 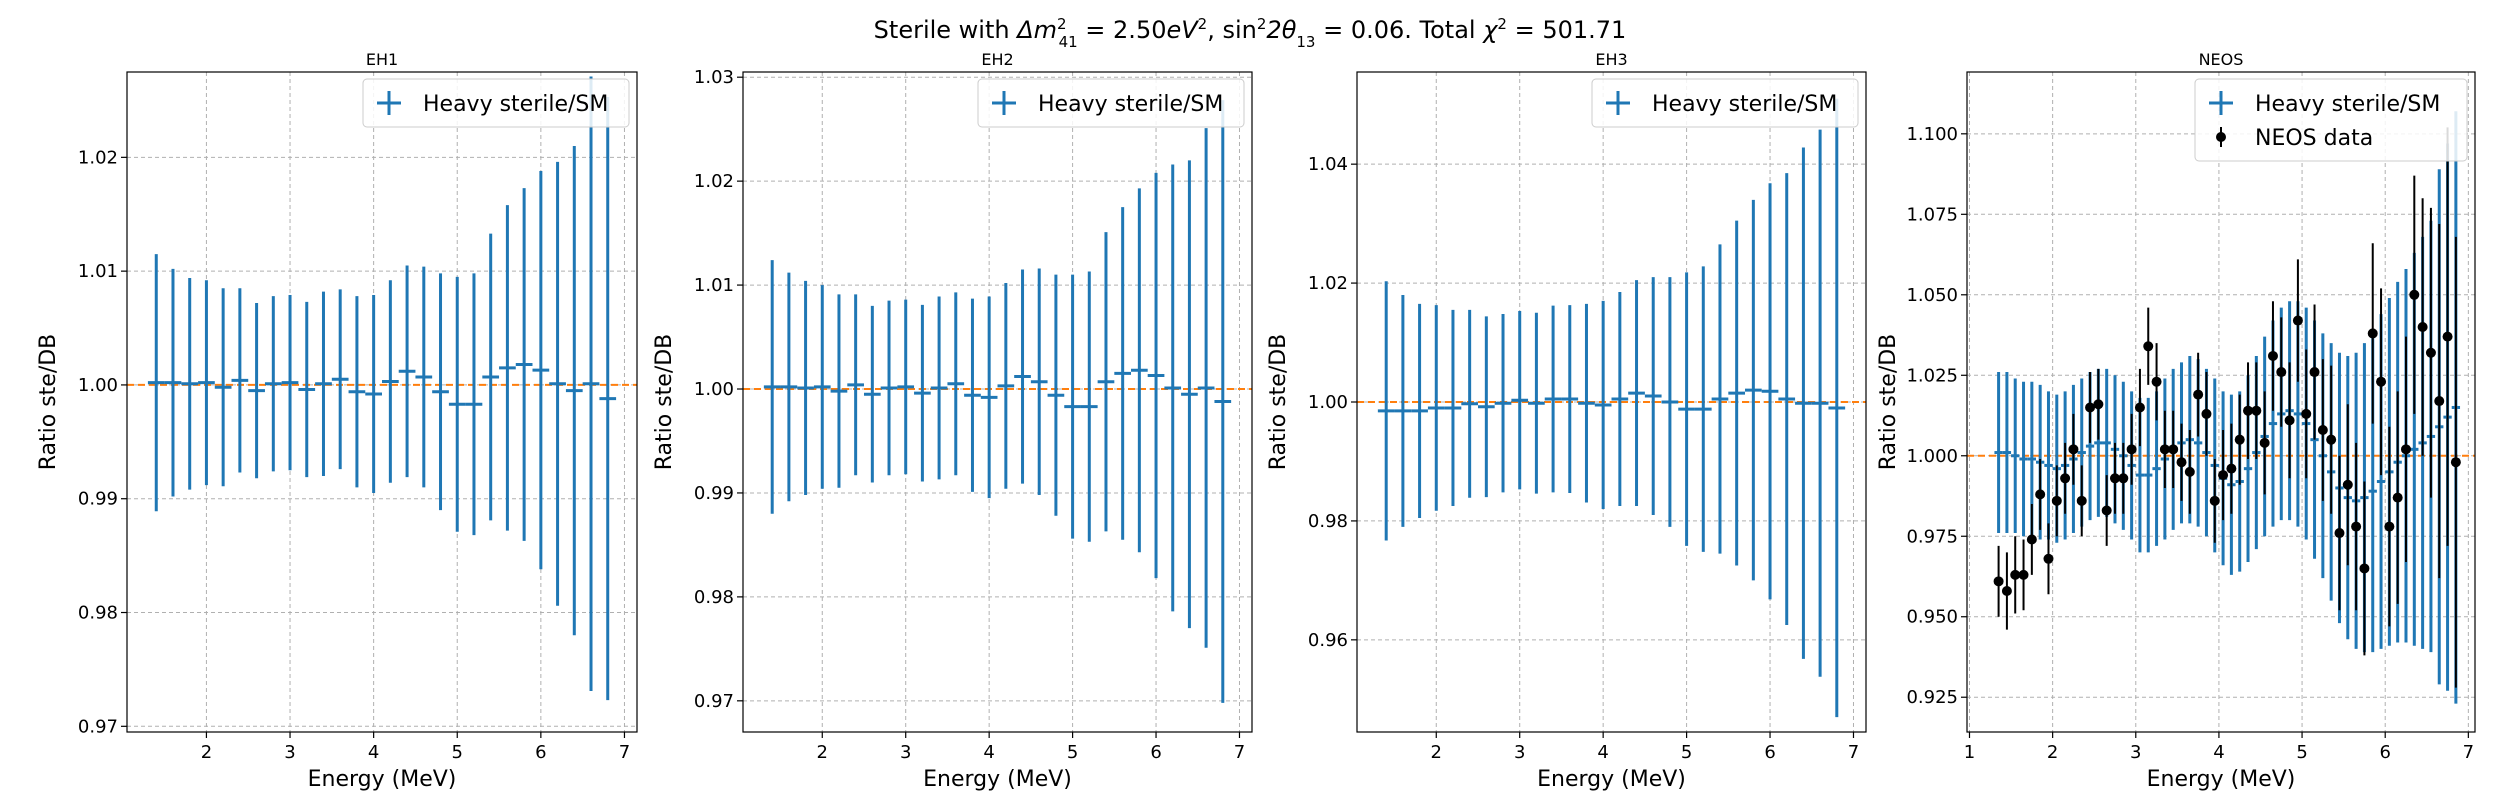 I want to click on y-tick-label: 1.01, so click(x=98, y=271).